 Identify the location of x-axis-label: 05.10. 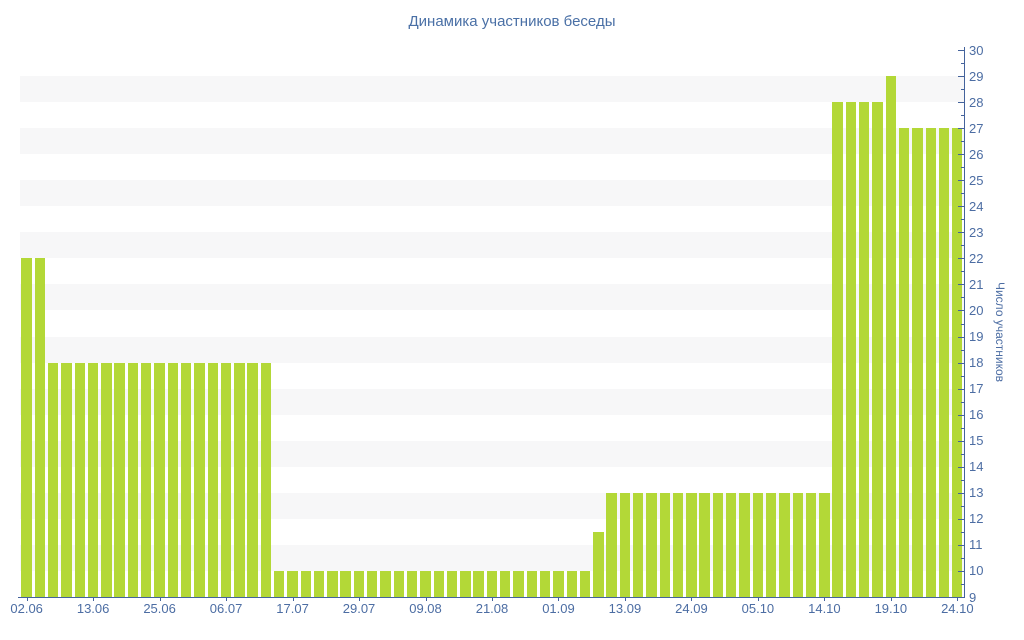
(758, 608).